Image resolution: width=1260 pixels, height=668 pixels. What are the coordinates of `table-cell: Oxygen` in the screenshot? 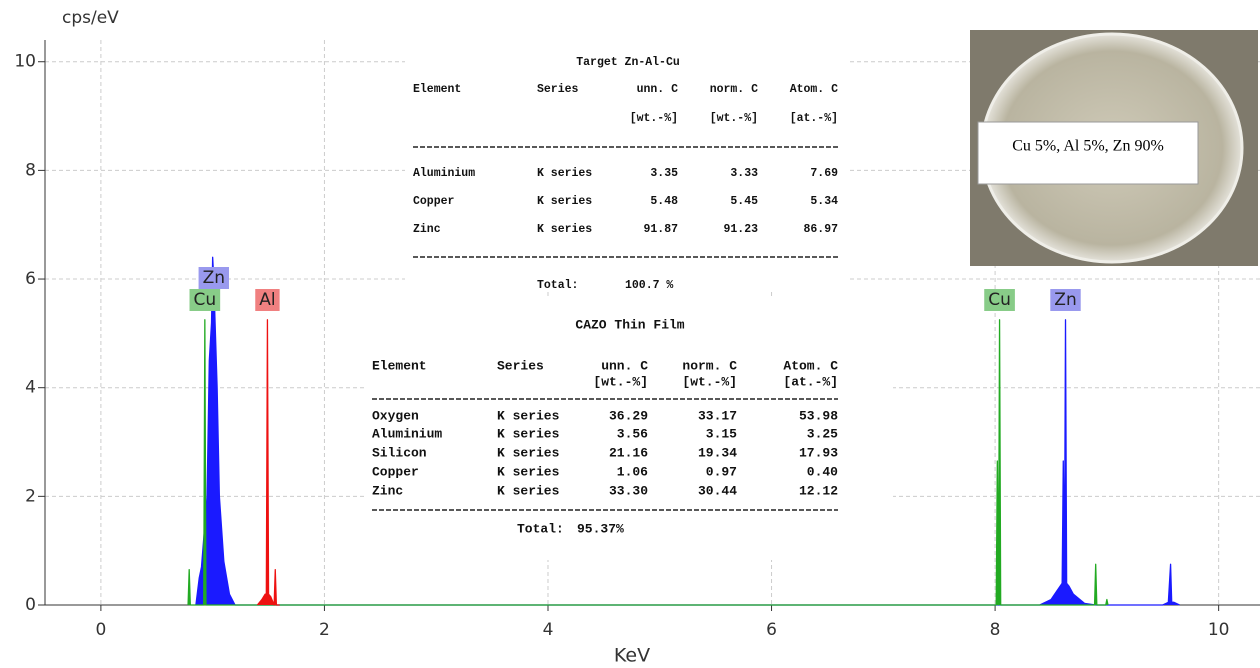 It's located at (395, 415).